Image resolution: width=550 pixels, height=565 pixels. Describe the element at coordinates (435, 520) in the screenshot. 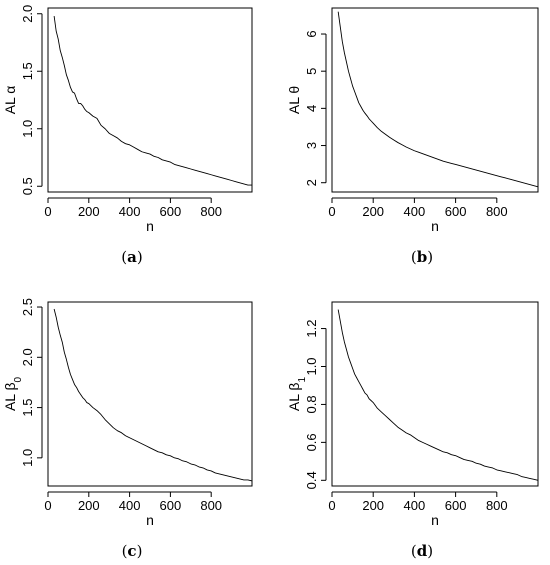

I see `x-axis-title-d: n` at that location.